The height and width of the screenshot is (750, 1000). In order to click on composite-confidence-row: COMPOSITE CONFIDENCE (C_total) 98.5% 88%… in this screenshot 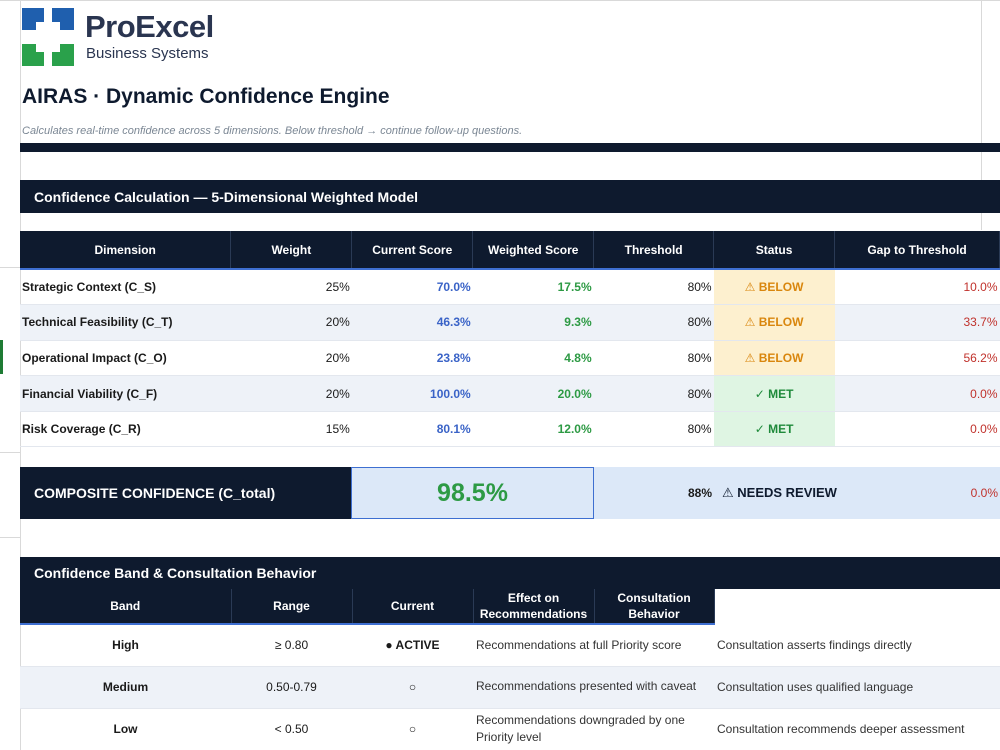, I will do `click(510, 493)`.